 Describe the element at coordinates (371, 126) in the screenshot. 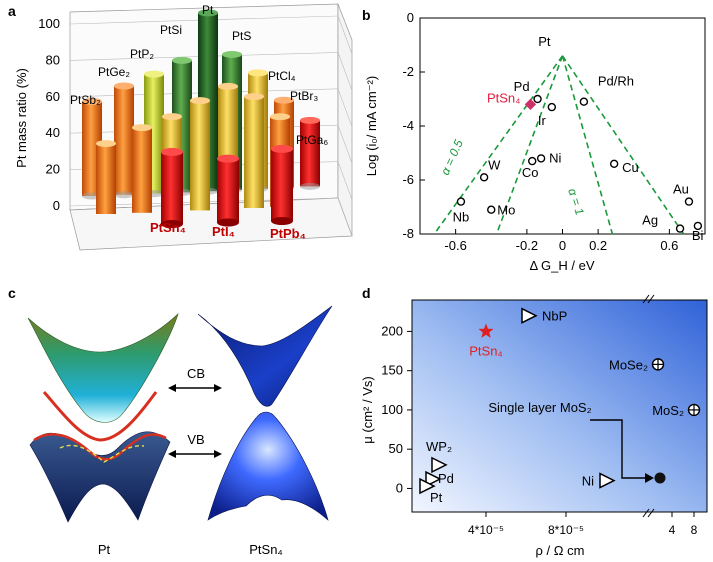

I see `panel-b-ylabel: Log (i₀/ mA cm⁻²)` at that location.